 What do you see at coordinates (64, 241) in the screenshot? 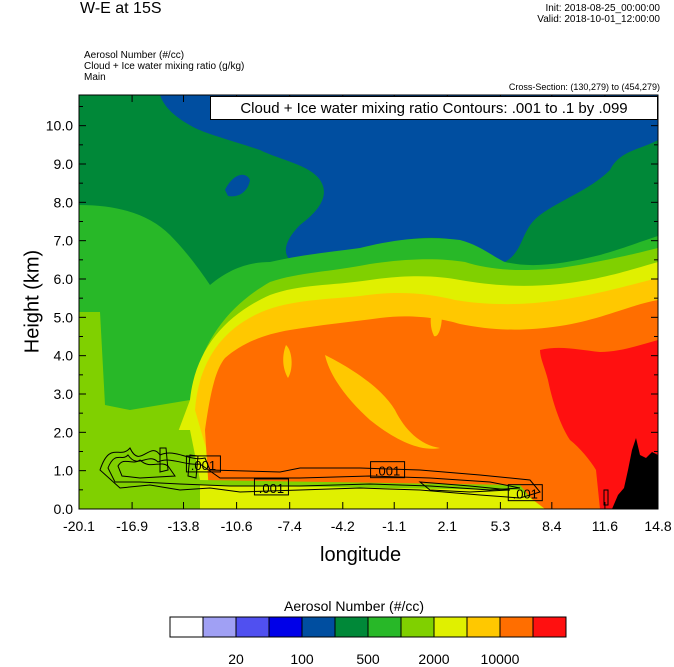
I see `y-tick-label-7: 7.0` at bounding box center [64, 241].